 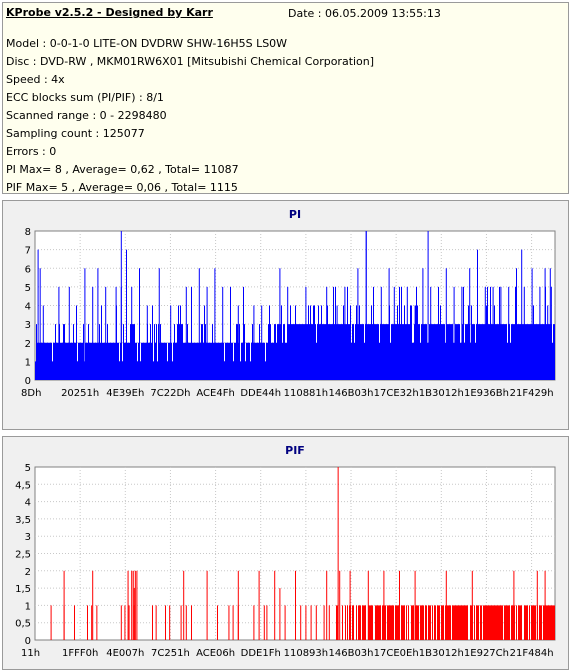 I want to click on pif-chart-title: PIF, so click(x=295, y=450).